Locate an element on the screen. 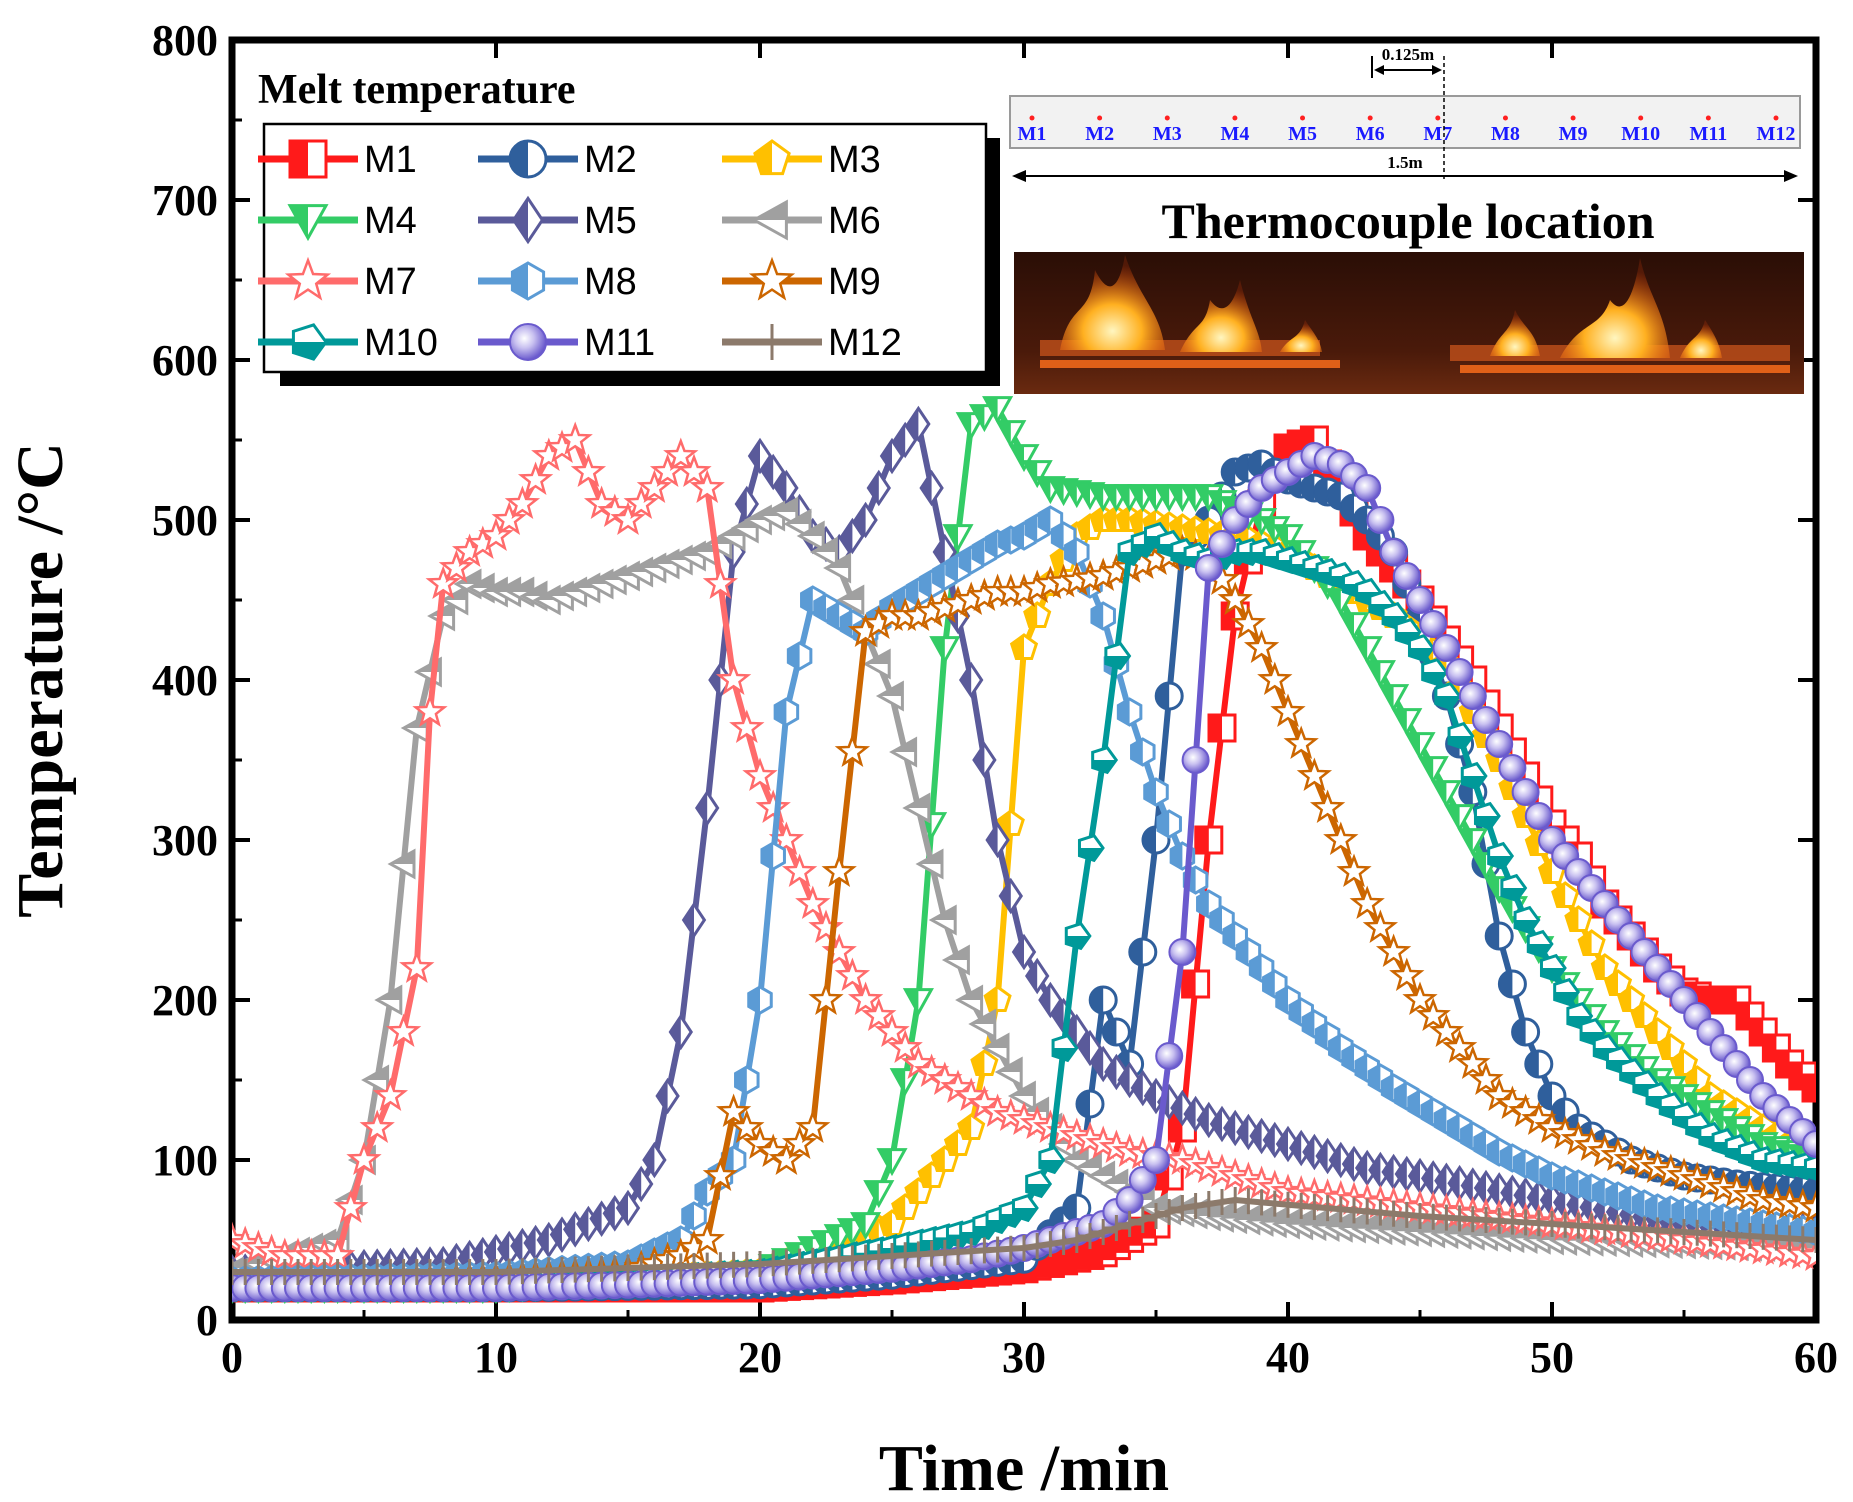  length-arrow-right-head is located at coordinates (1791, 176).